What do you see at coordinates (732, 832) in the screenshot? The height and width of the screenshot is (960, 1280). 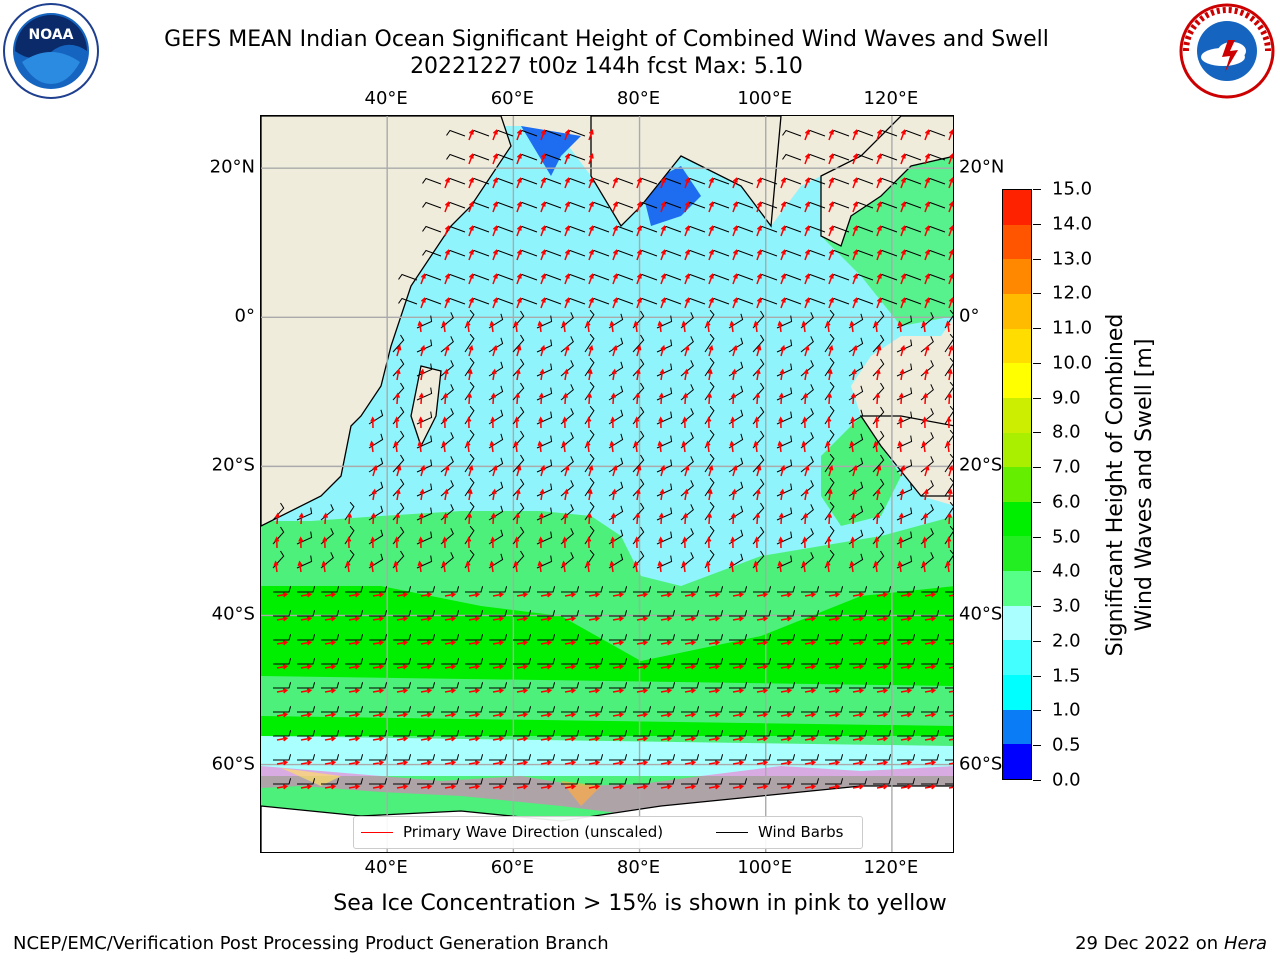 I see `wind-barbs-swatch` at bounding box center [732, 832].